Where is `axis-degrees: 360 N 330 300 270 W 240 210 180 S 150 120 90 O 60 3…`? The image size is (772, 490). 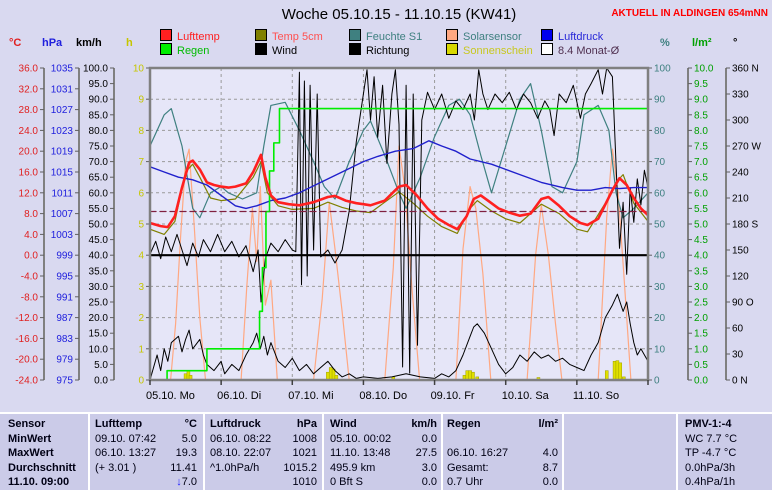
axis-degrees: 360 N 330 300 270 W 240 210 180 S 150 120 90 O 60 3… is located at coordinates (743, 225).